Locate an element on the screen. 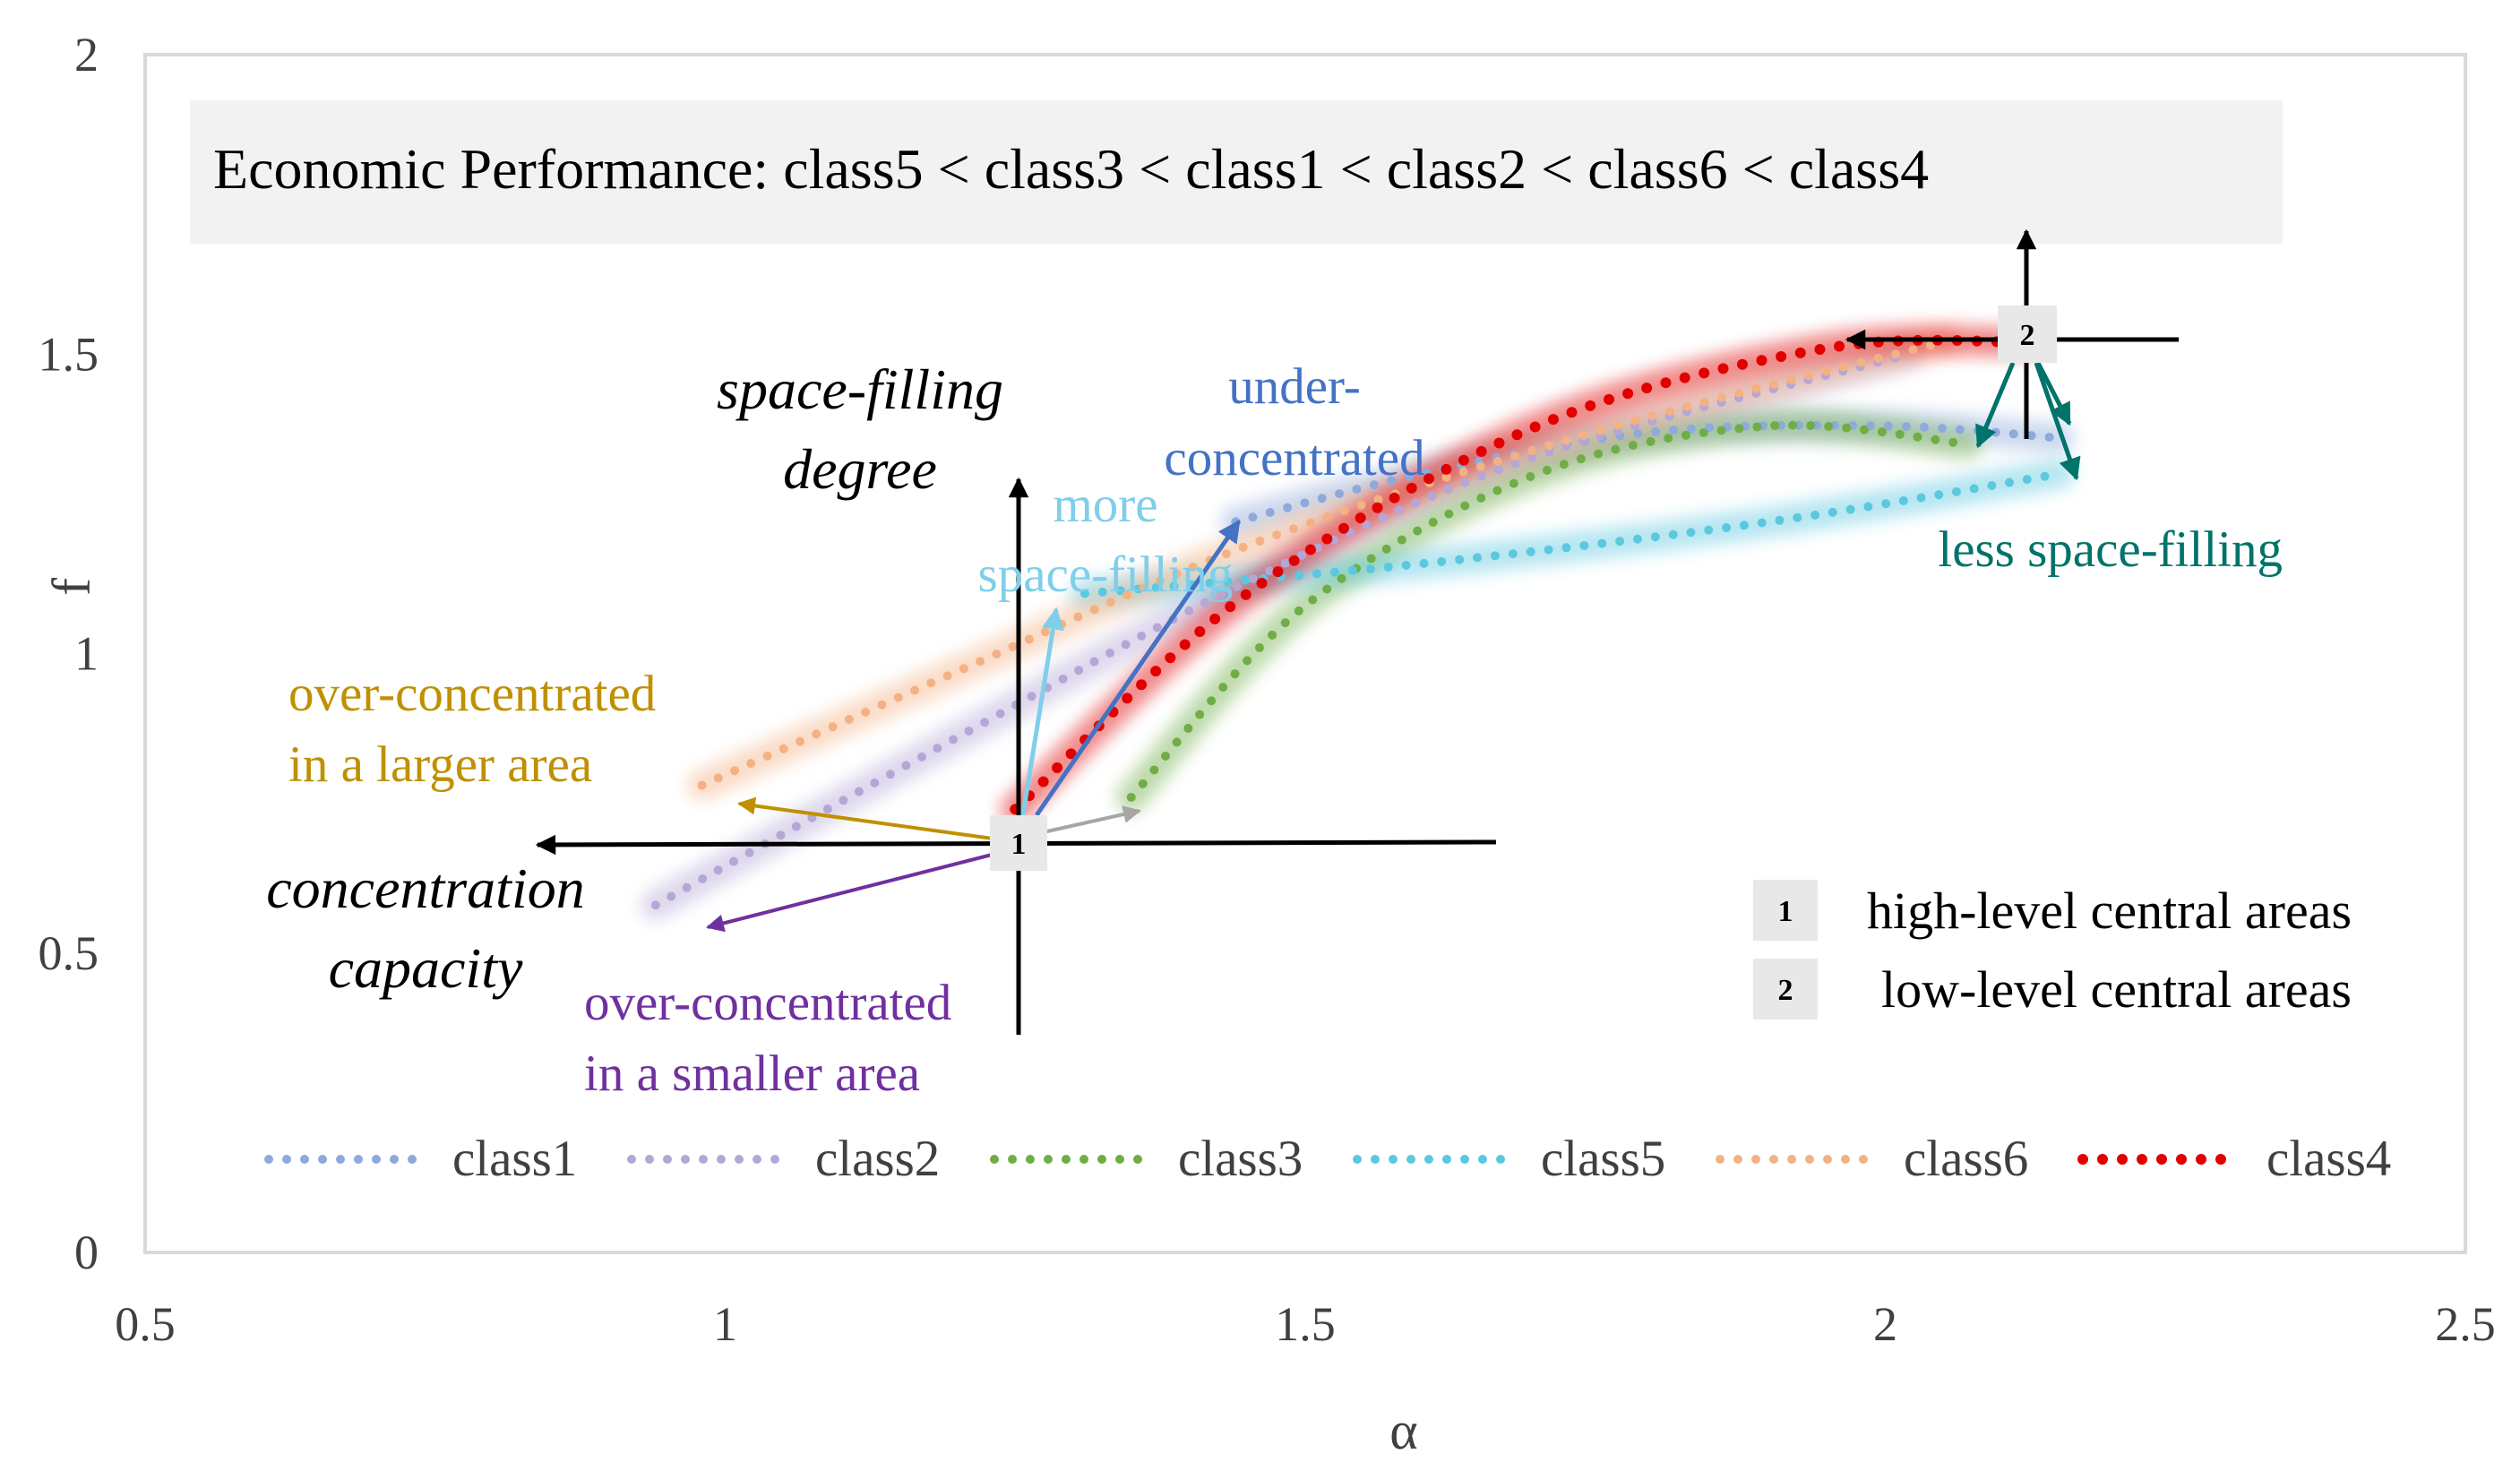 The width and height of the screenshot is (2520, 1480). legend-label-class2: class2 is located at coordinates (877, 1159).